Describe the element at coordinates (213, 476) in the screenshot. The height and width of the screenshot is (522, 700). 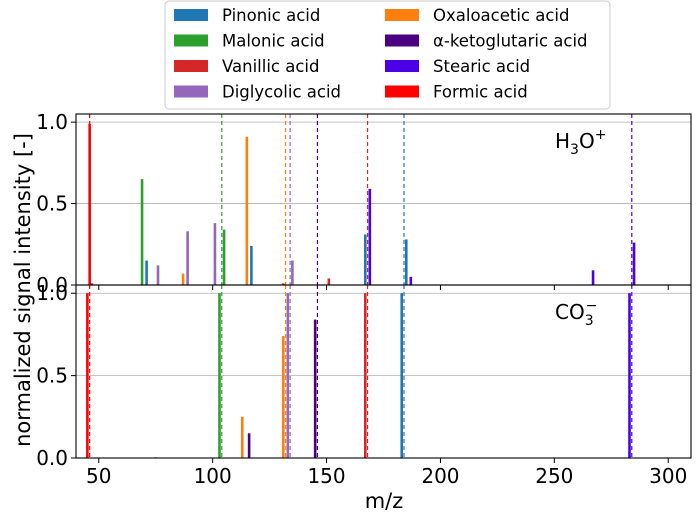
I see `x-tick-label: 100` at that location.